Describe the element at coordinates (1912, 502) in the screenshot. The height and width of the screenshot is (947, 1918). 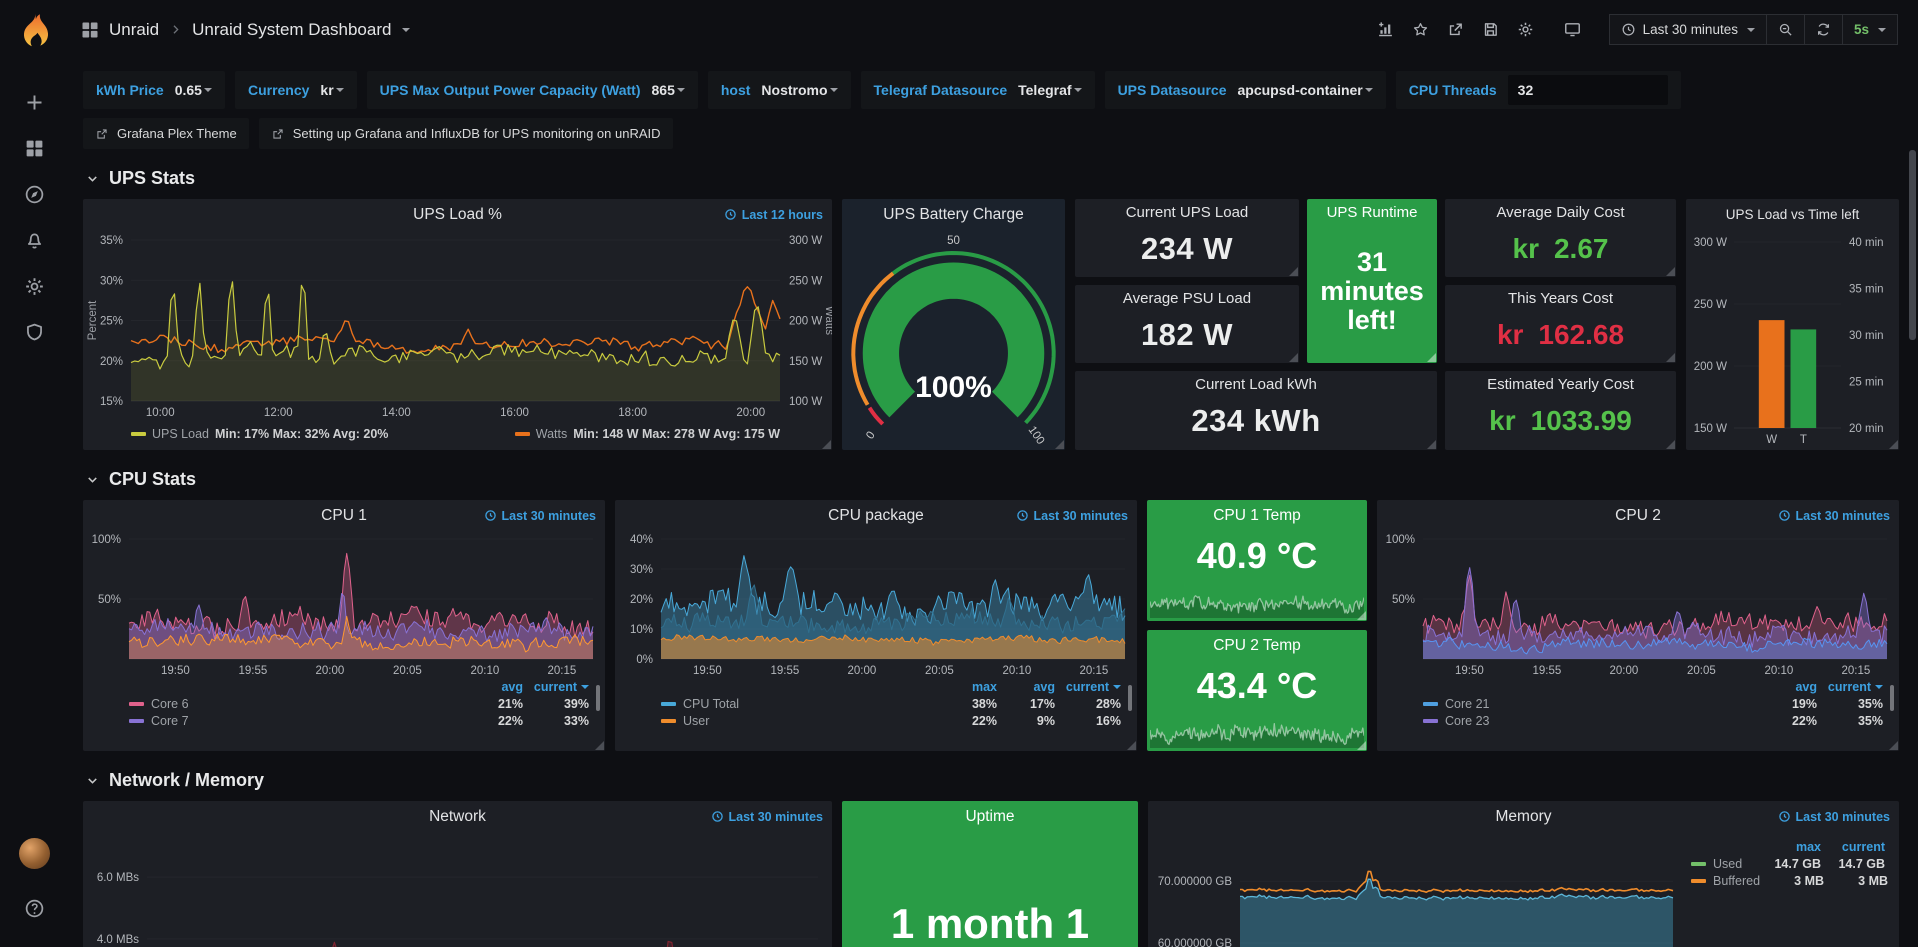
I see `page-scrollbar` at that location.